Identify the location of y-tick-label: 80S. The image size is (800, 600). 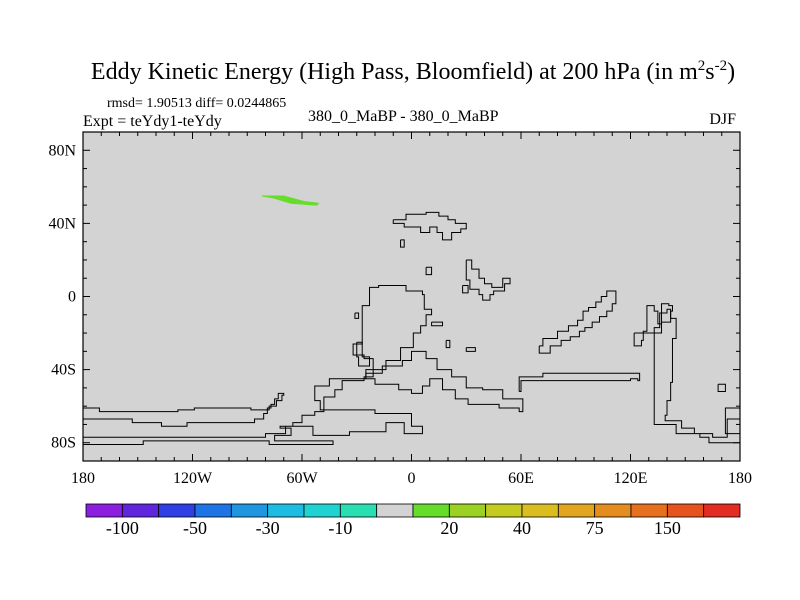
(63, 443).